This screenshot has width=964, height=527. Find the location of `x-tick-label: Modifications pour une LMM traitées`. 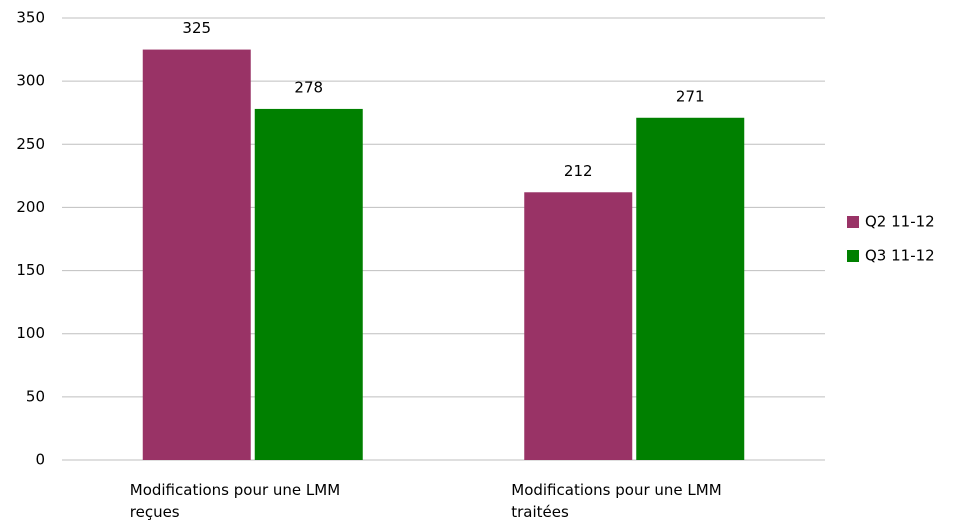

x-tick-label: Modifications pour une LMM traitées is located at coordinates (616, 501).